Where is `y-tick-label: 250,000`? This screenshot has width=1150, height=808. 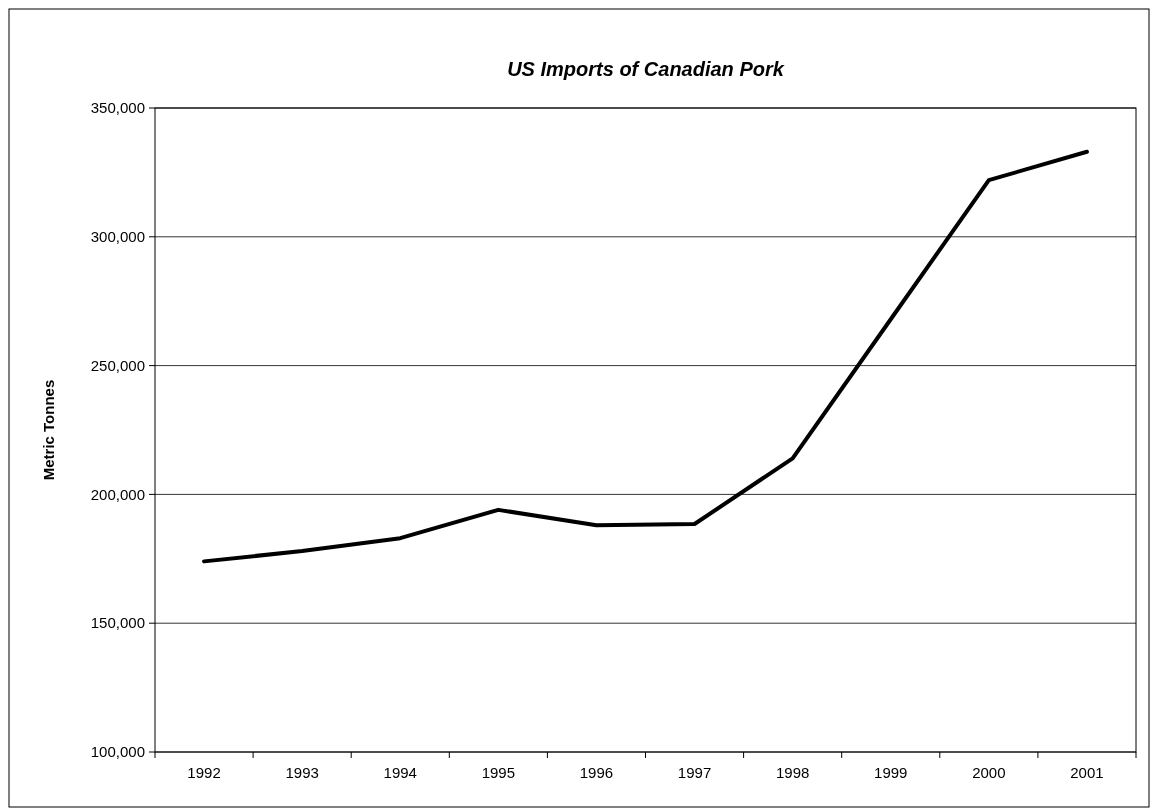 y-tick-label: 250,000 is located at coordinates (117, 365).